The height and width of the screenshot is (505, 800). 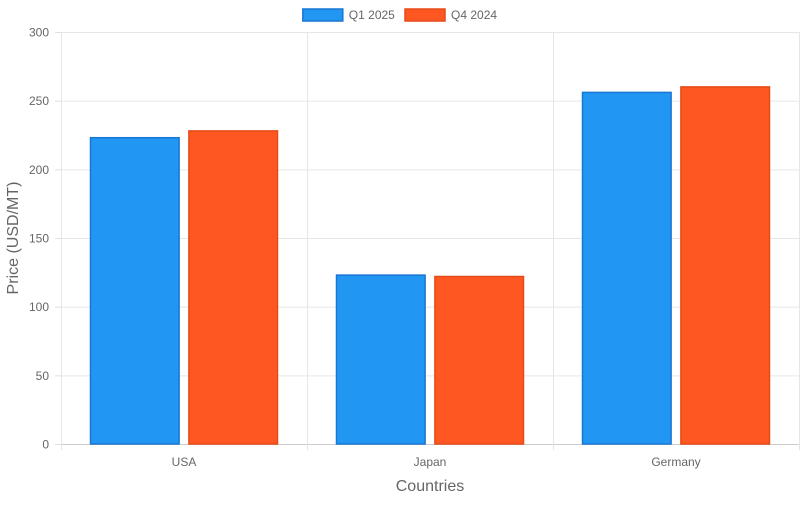 I want to click on x-tick-label: USA, so click(x=184, y=462).